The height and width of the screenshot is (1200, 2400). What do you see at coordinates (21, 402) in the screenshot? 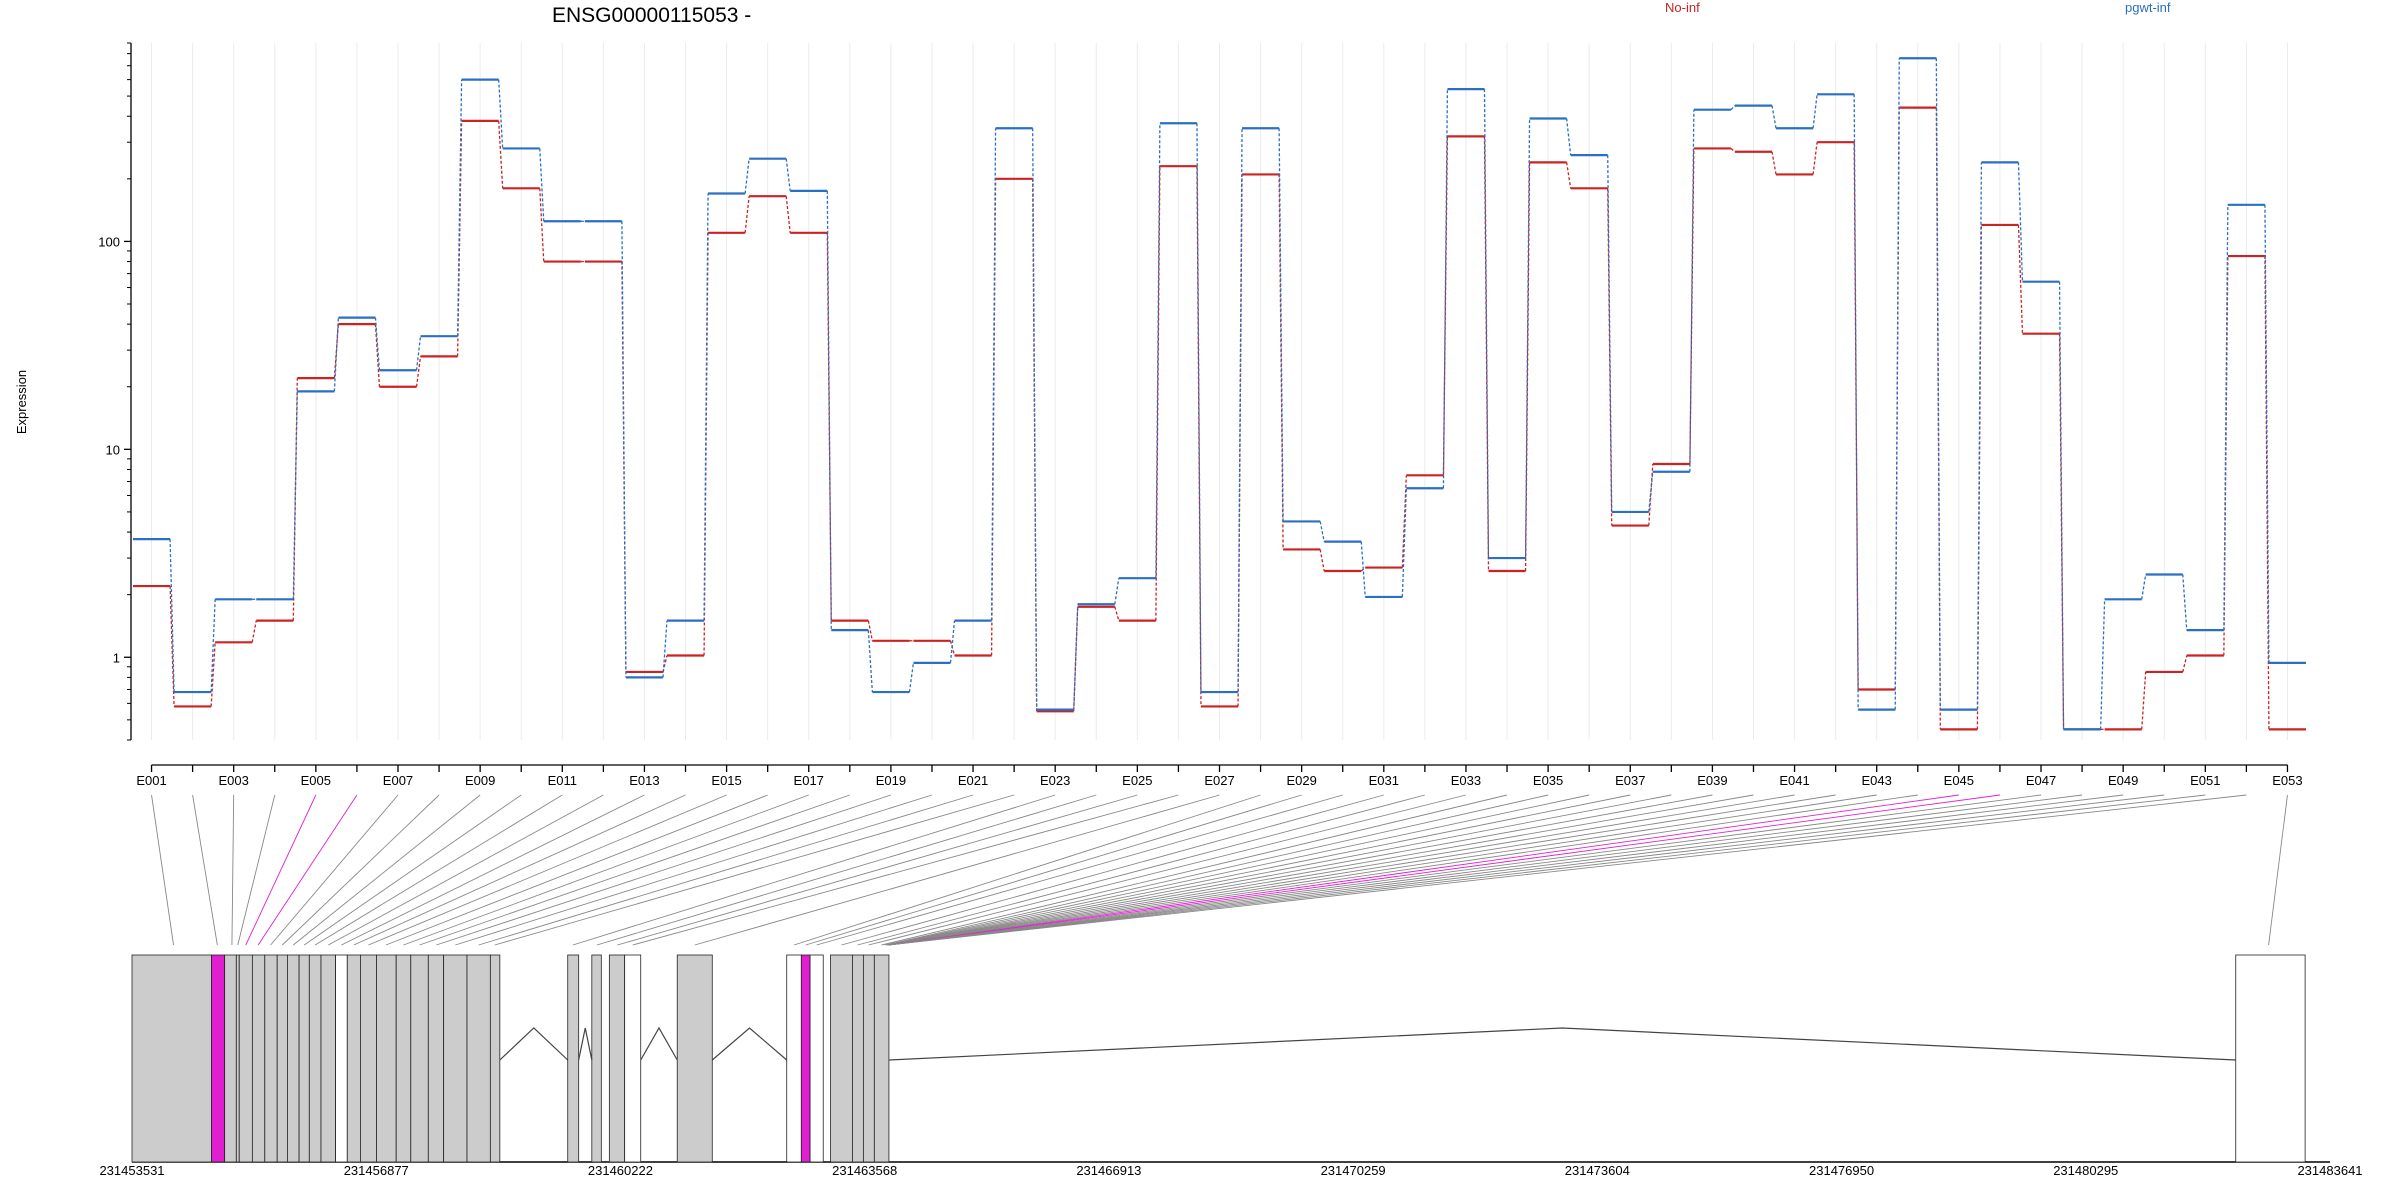
I see `y-axis-label: Expression` at bounding box center [21, 402].